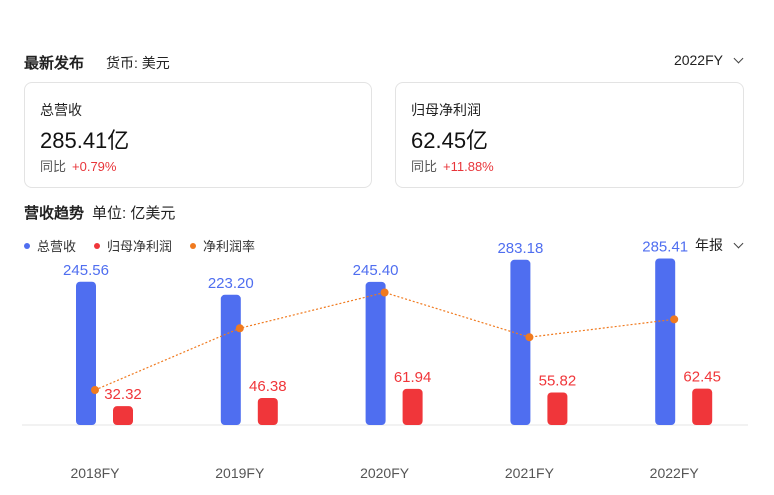 The height and width of the screenshot is (495, 774). Describe the element at coordinates (424, 166) in the screenshot. I see `net-profit-yoy-label: 同比` at that location.